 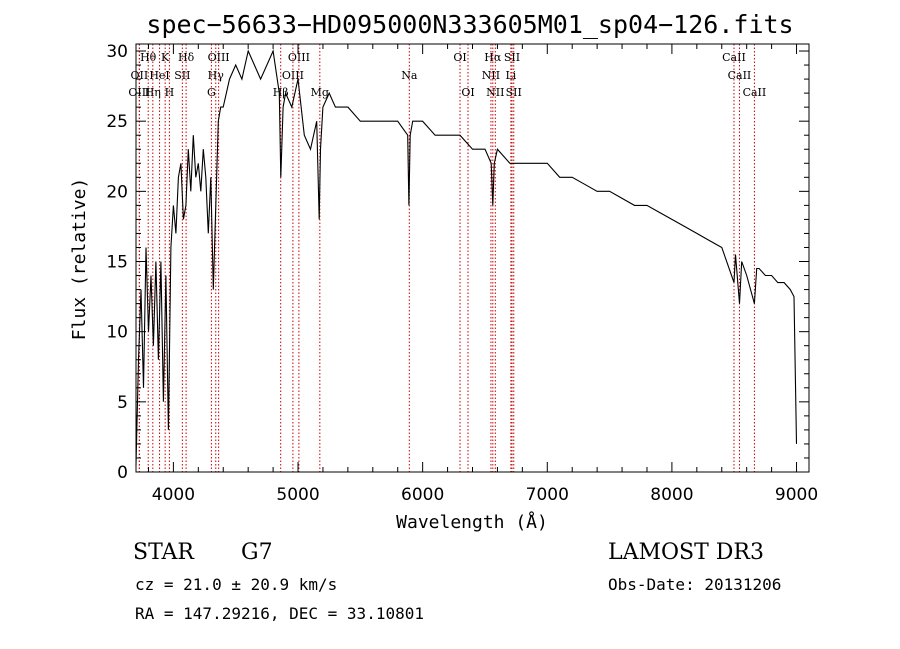 What do you see at coordinates (170, 92) in the screenshot?
I see `marker-label: H` at bounding box center [170, 92].